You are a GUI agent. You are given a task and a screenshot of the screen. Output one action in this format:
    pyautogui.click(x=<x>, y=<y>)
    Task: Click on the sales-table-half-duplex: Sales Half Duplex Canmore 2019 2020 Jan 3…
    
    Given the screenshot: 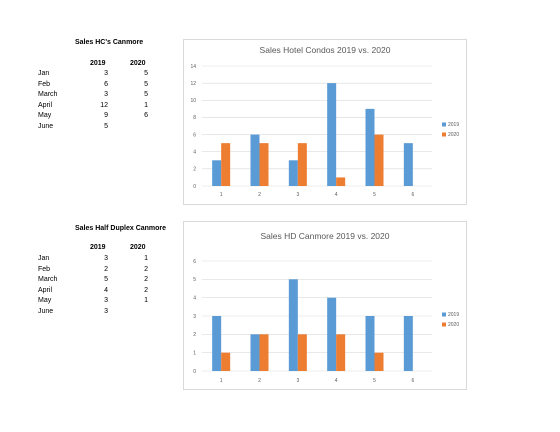 What is the action you would take?
    pyautogui.click(x=103, y=274)
    